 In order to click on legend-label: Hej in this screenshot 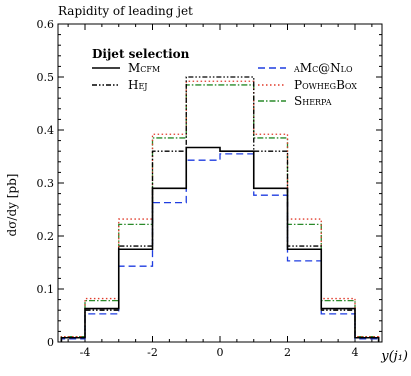, I will do `click(138, 85)`.